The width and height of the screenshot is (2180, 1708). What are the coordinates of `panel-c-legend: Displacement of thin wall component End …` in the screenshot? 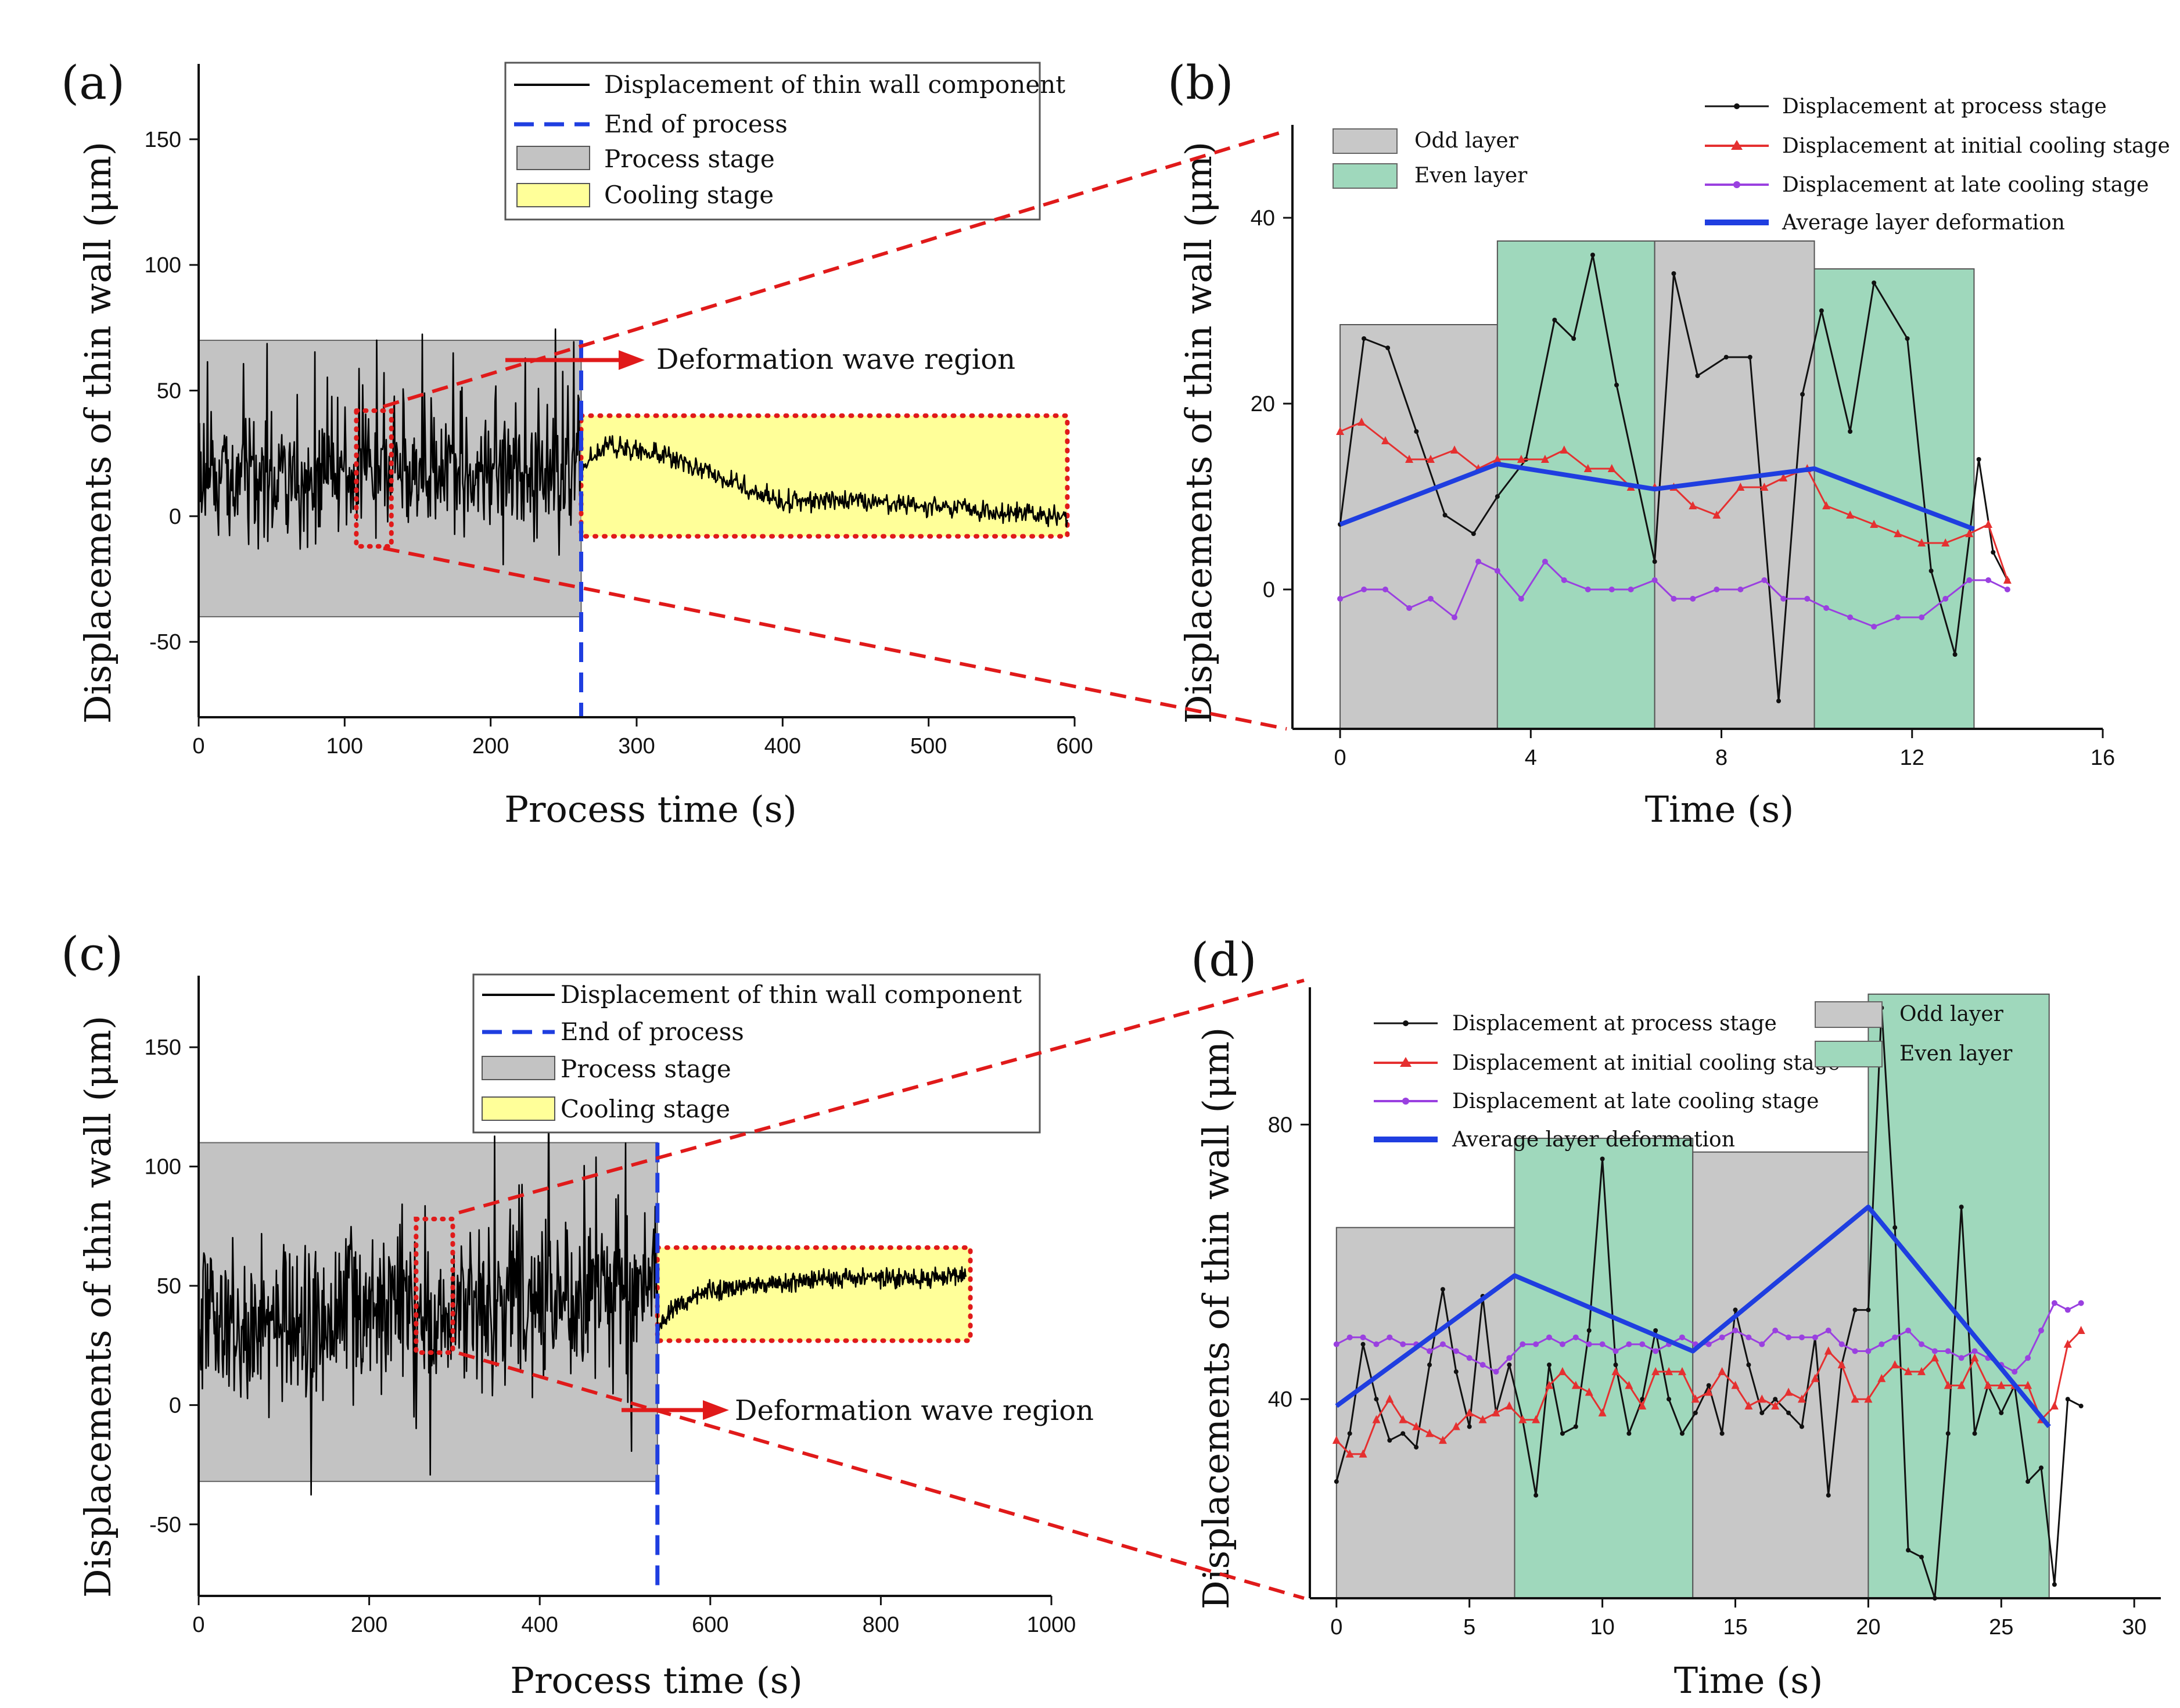 It's located at (756, 1053).